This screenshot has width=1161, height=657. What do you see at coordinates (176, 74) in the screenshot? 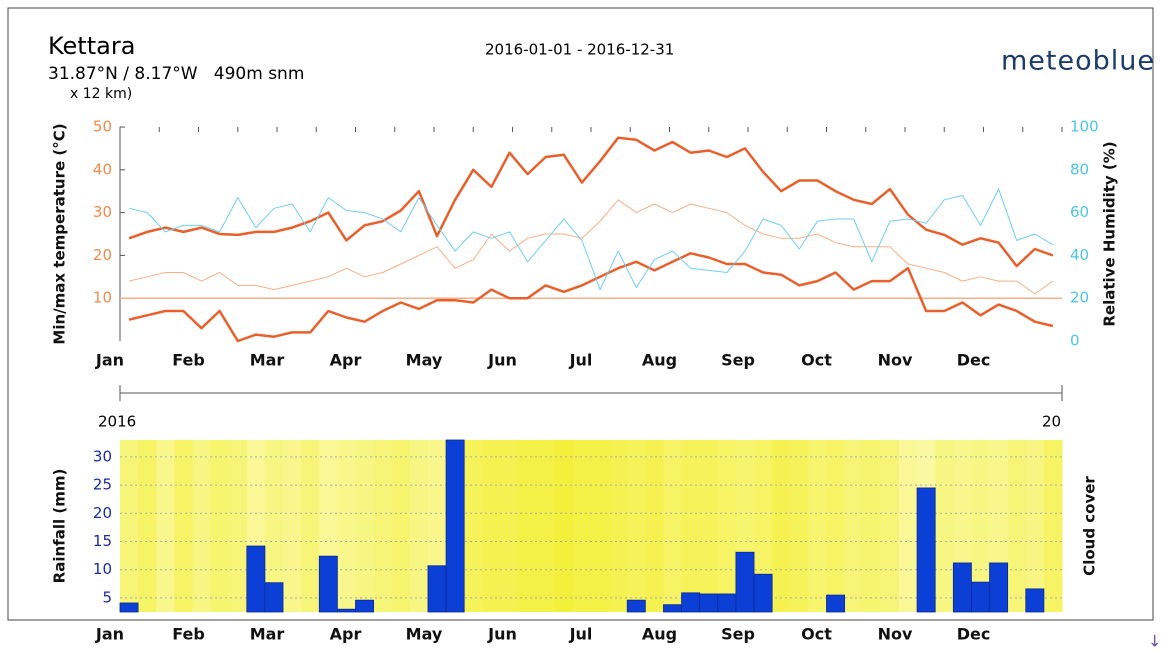
I see `coords: 31.87°N / 8.17°W 490m snm` at bounding box center [176, 74].